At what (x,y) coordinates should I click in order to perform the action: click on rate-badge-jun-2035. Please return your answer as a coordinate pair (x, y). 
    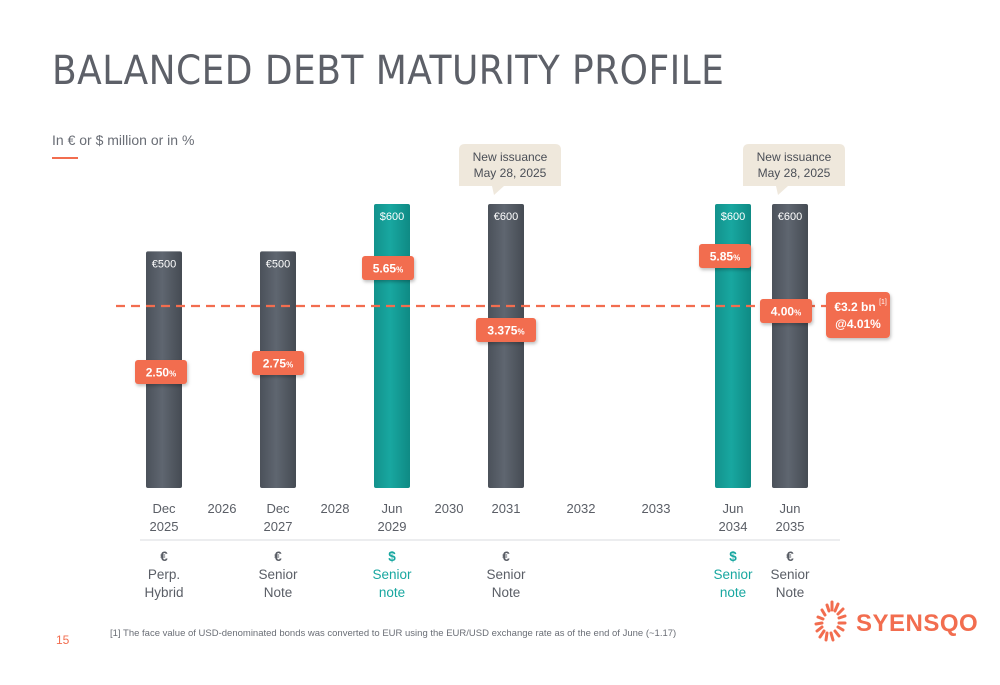
    Looking at the image, I should click on (786, 311).